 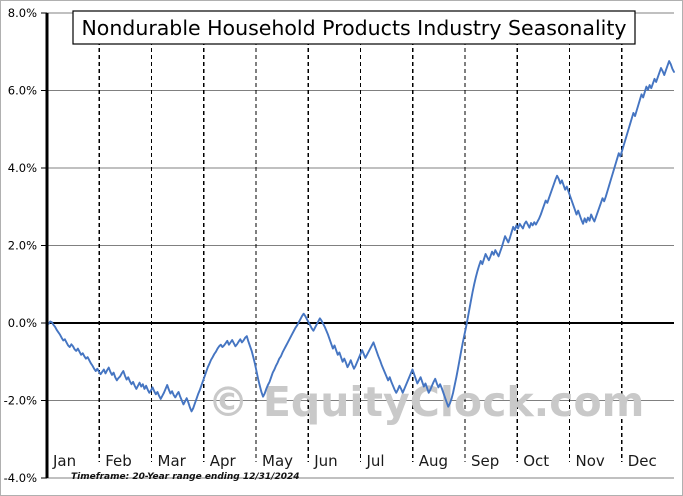 What do you see at coordinates (536, 461) in the screenshot?
I see `x-tick-label-oct: Oct` at bounding box center [536, 461].